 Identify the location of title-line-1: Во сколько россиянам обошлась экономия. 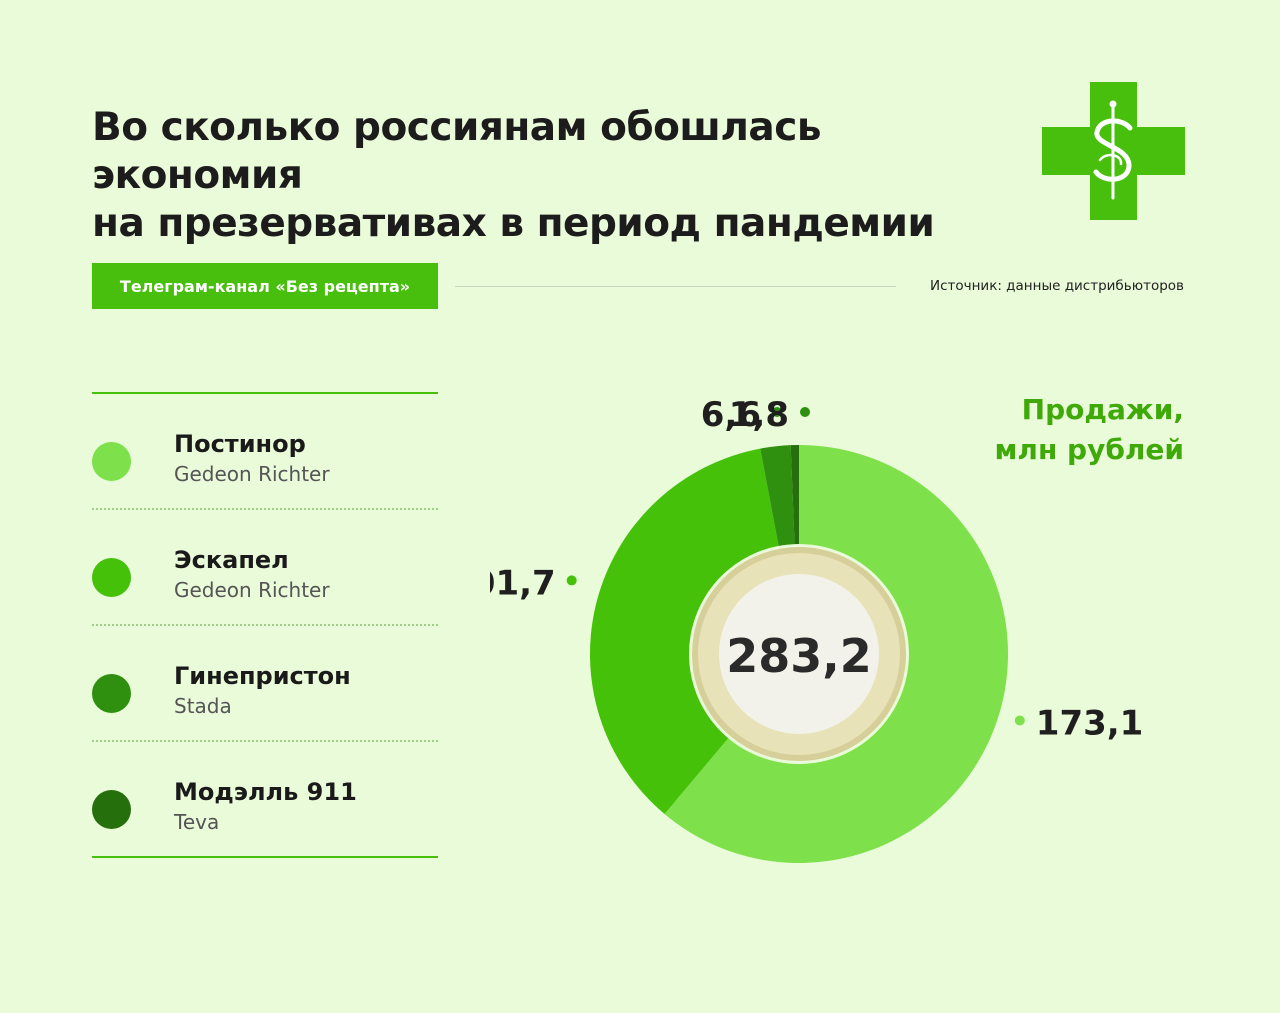
(456, 151).